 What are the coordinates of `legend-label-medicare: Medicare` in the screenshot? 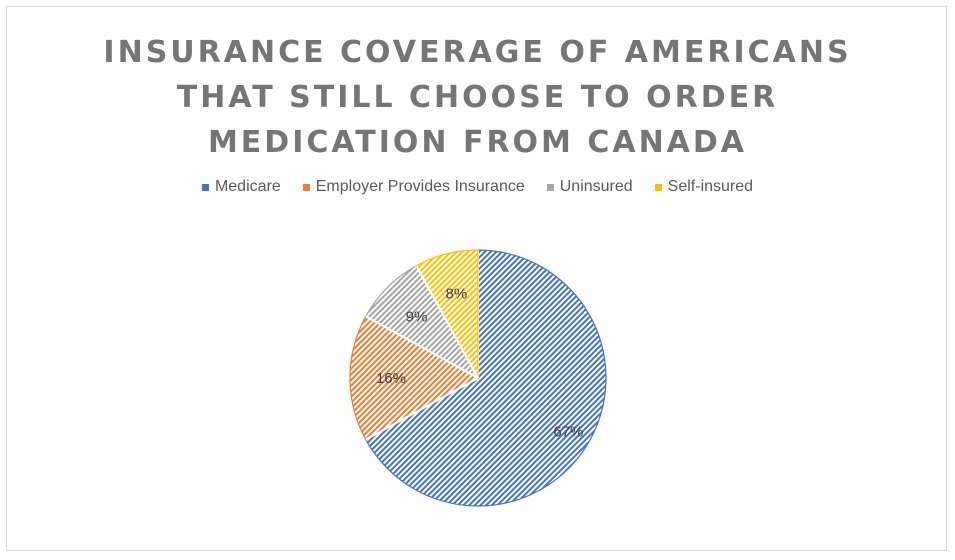 It's located at (247, 186).